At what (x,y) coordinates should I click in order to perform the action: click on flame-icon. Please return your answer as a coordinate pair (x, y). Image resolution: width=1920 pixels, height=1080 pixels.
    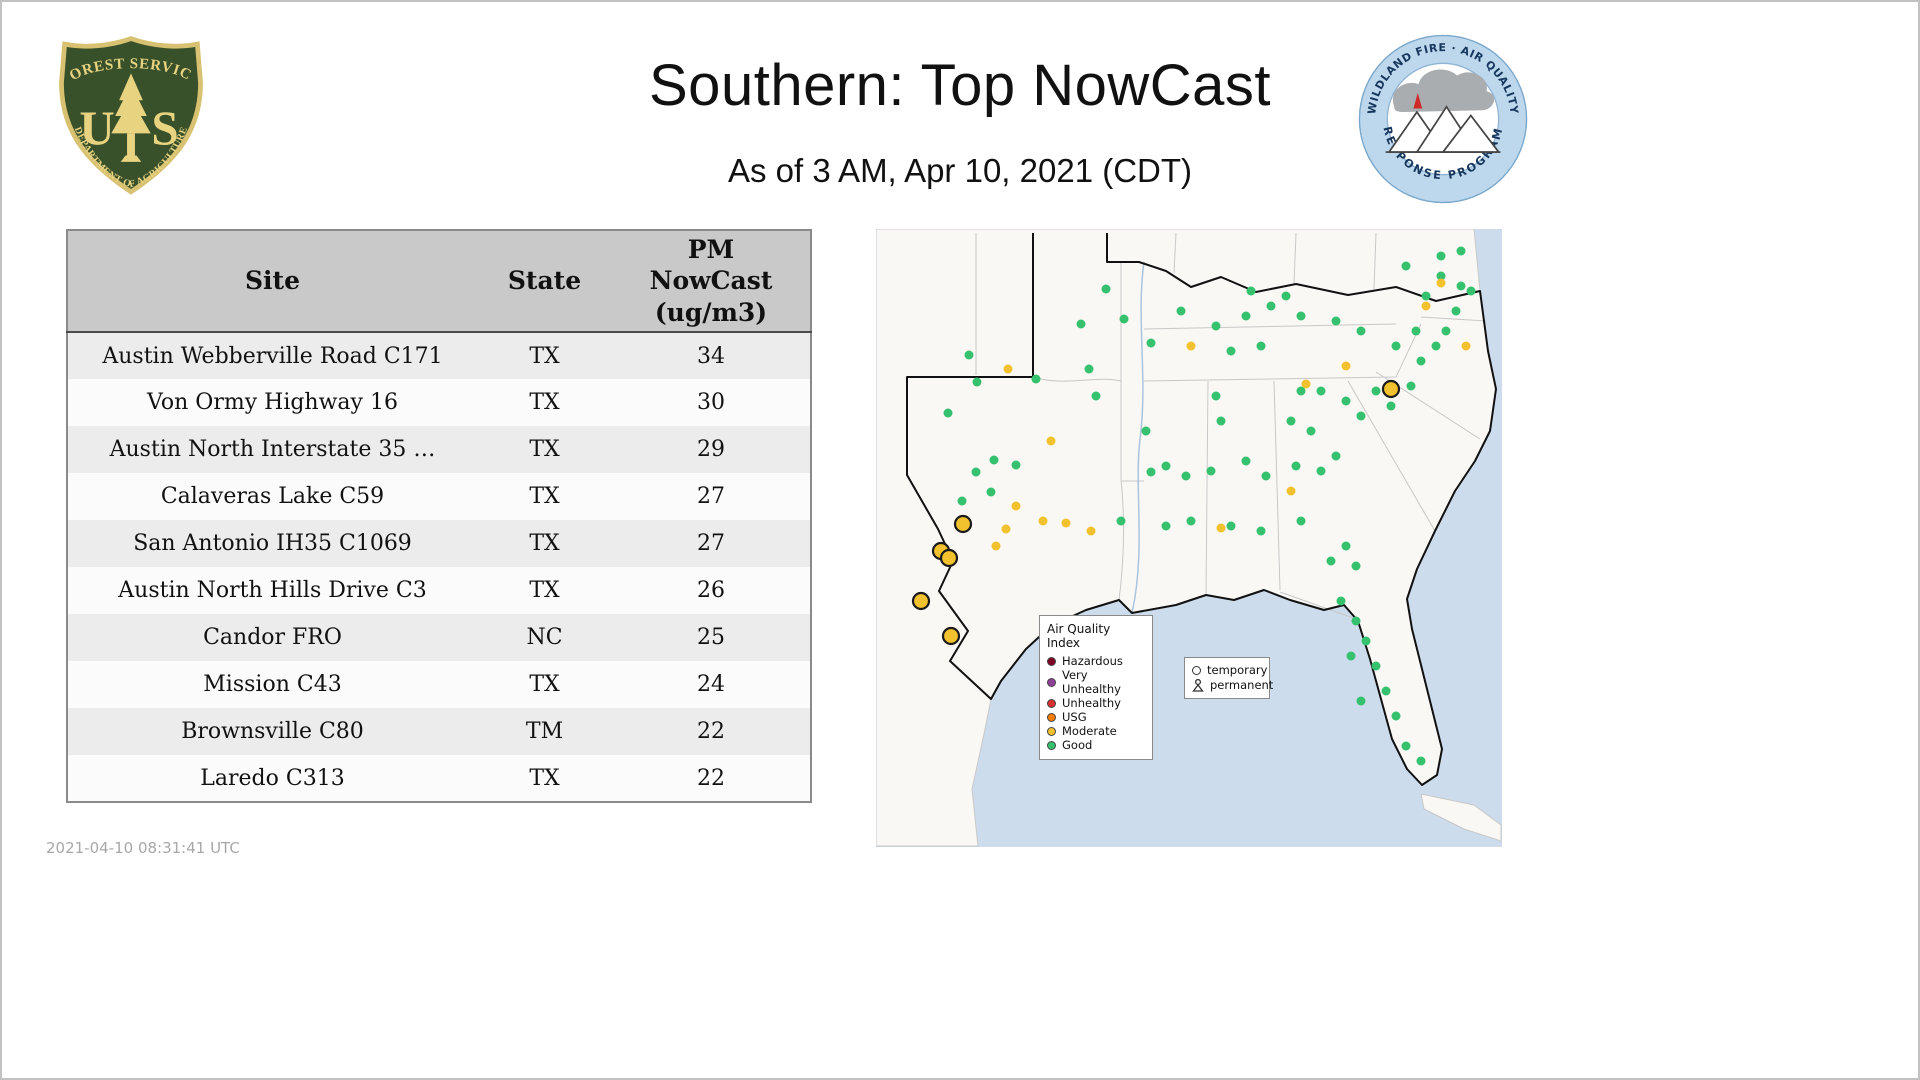
    Looking at the image, I should click on (1418, 100).